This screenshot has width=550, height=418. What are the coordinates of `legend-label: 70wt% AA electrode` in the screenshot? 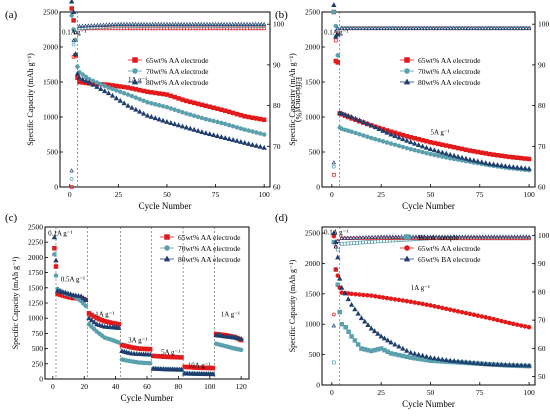 It's located at (209, 248).